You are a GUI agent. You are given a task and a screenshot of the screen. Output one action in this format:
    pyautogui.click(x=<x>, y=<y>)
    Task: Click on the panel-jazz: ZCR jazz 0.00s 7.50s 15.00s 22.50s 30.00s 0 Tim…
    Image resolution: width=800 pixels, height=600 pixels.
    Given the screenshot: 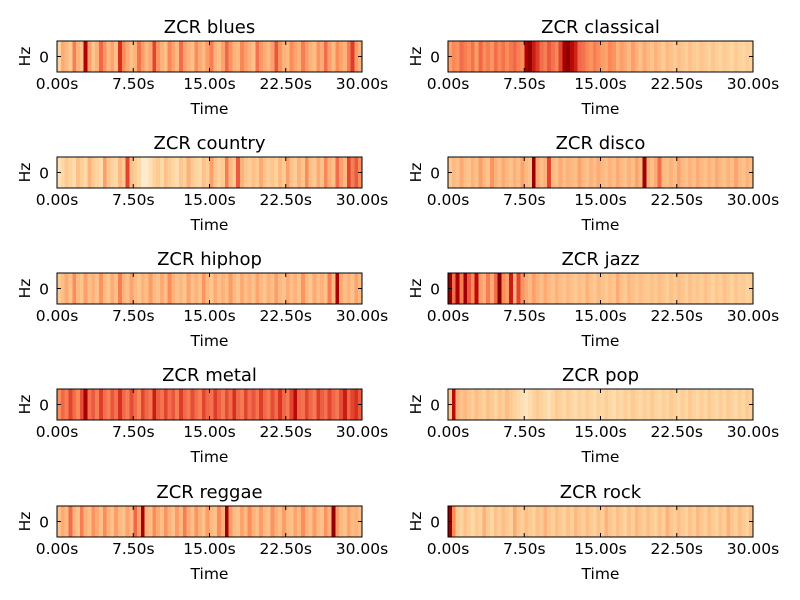 What is the action you would take?
    pyautogui.click(x=593, y=299)
    